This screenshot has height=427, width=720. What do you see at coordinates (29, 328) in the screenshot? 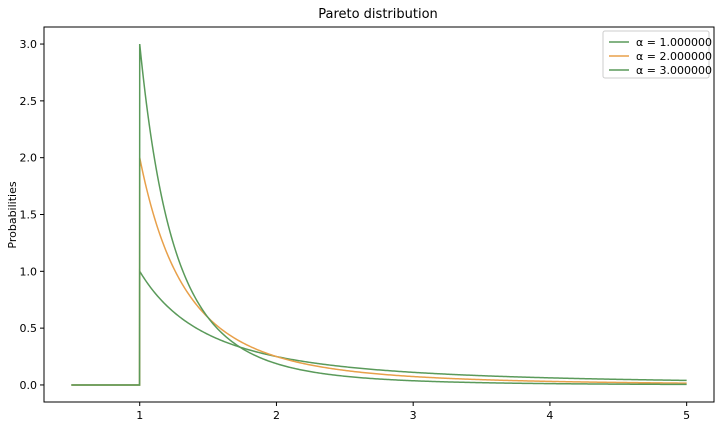
I see `y-tick-label: 0.5` at bounding box center [29, 328].